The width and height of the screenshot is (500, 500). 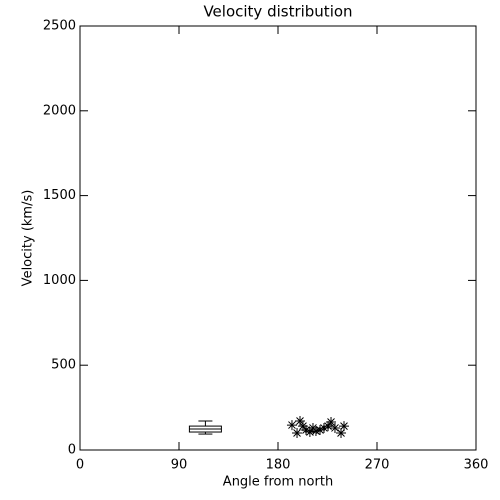 I want to click on x-tick-label: 360, so click(x=476, y=465).